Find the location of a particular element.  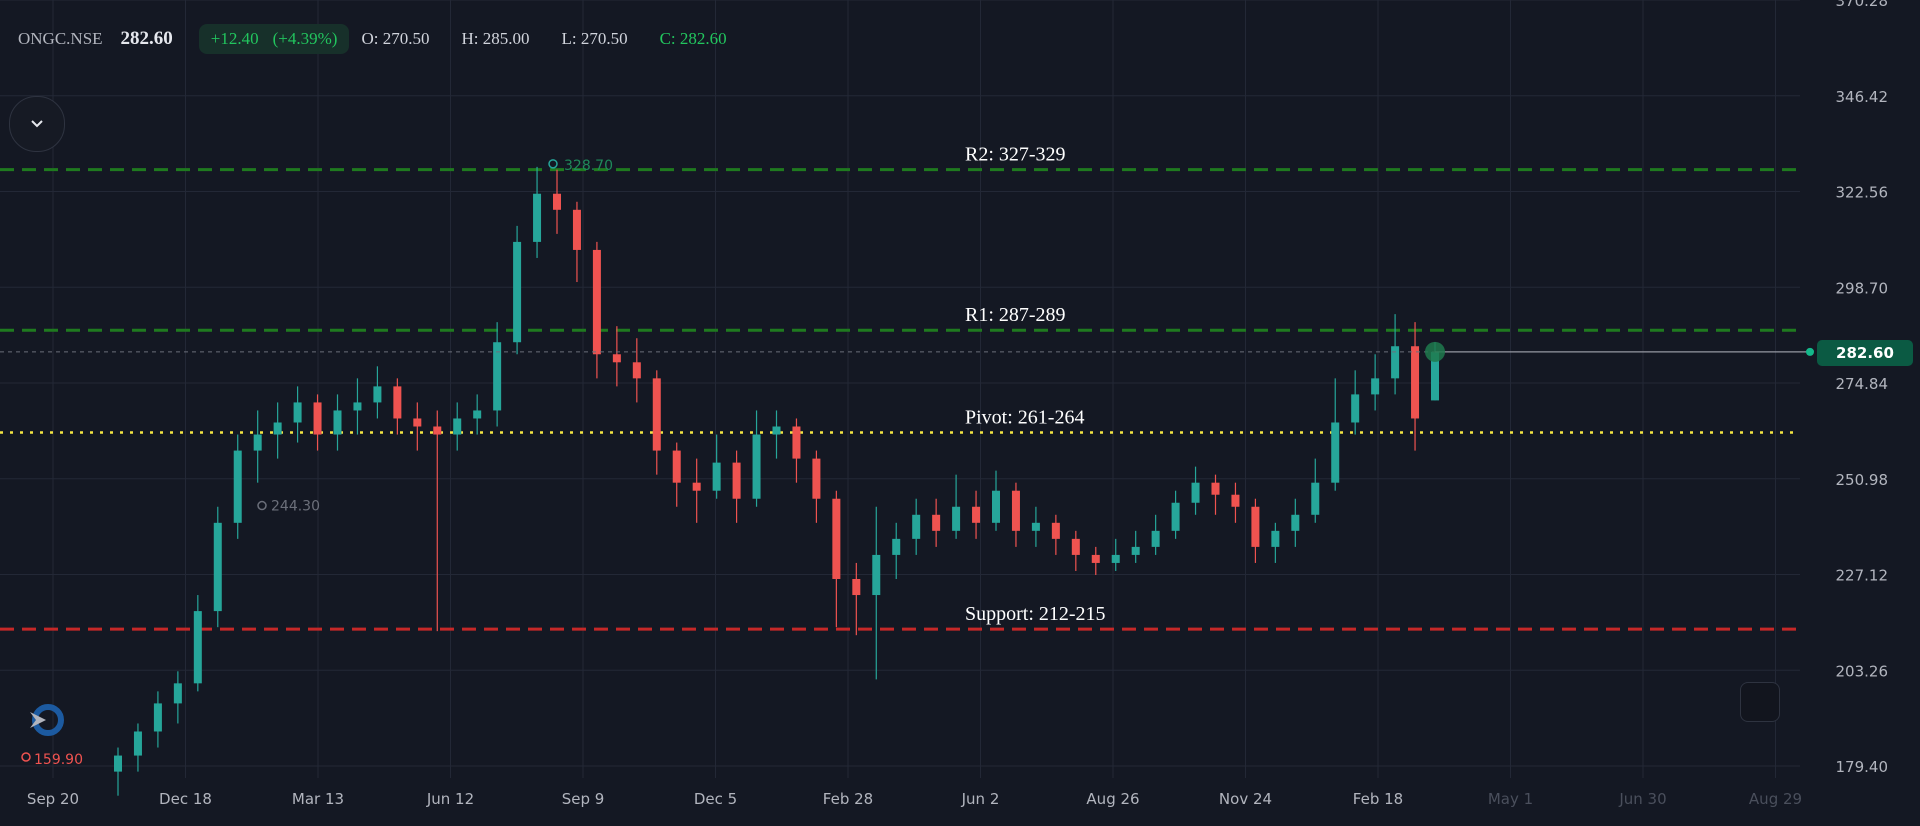

y-tick-label: 298.70 is located at coordinates (1862, 288).